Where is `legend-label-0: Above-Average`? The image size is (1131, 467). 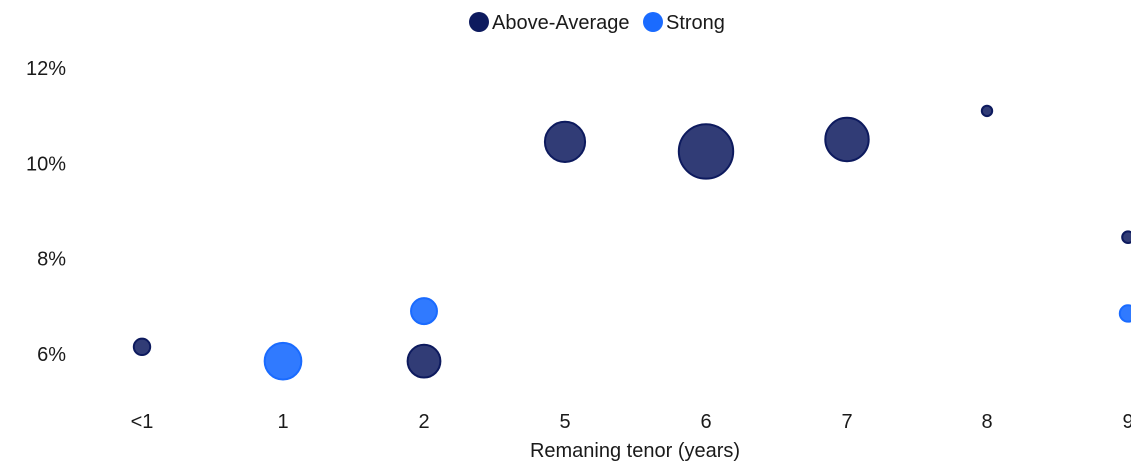 legend-label-0: Above-Average is located at coordinates (561, 23).